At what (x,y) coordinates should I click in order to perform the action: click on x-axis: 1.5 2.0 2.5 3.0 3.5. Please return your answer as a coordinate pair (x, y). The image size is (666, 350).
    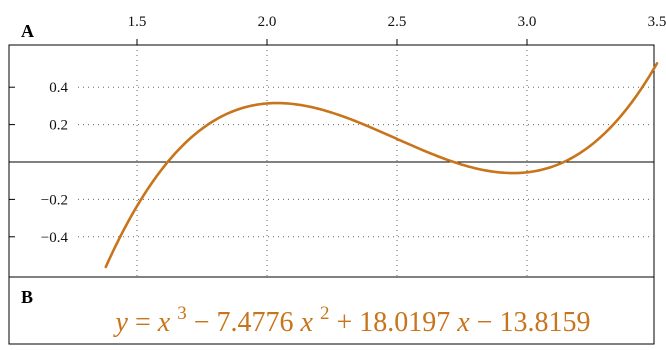
    Looking at the image, I should click on (397, 29).